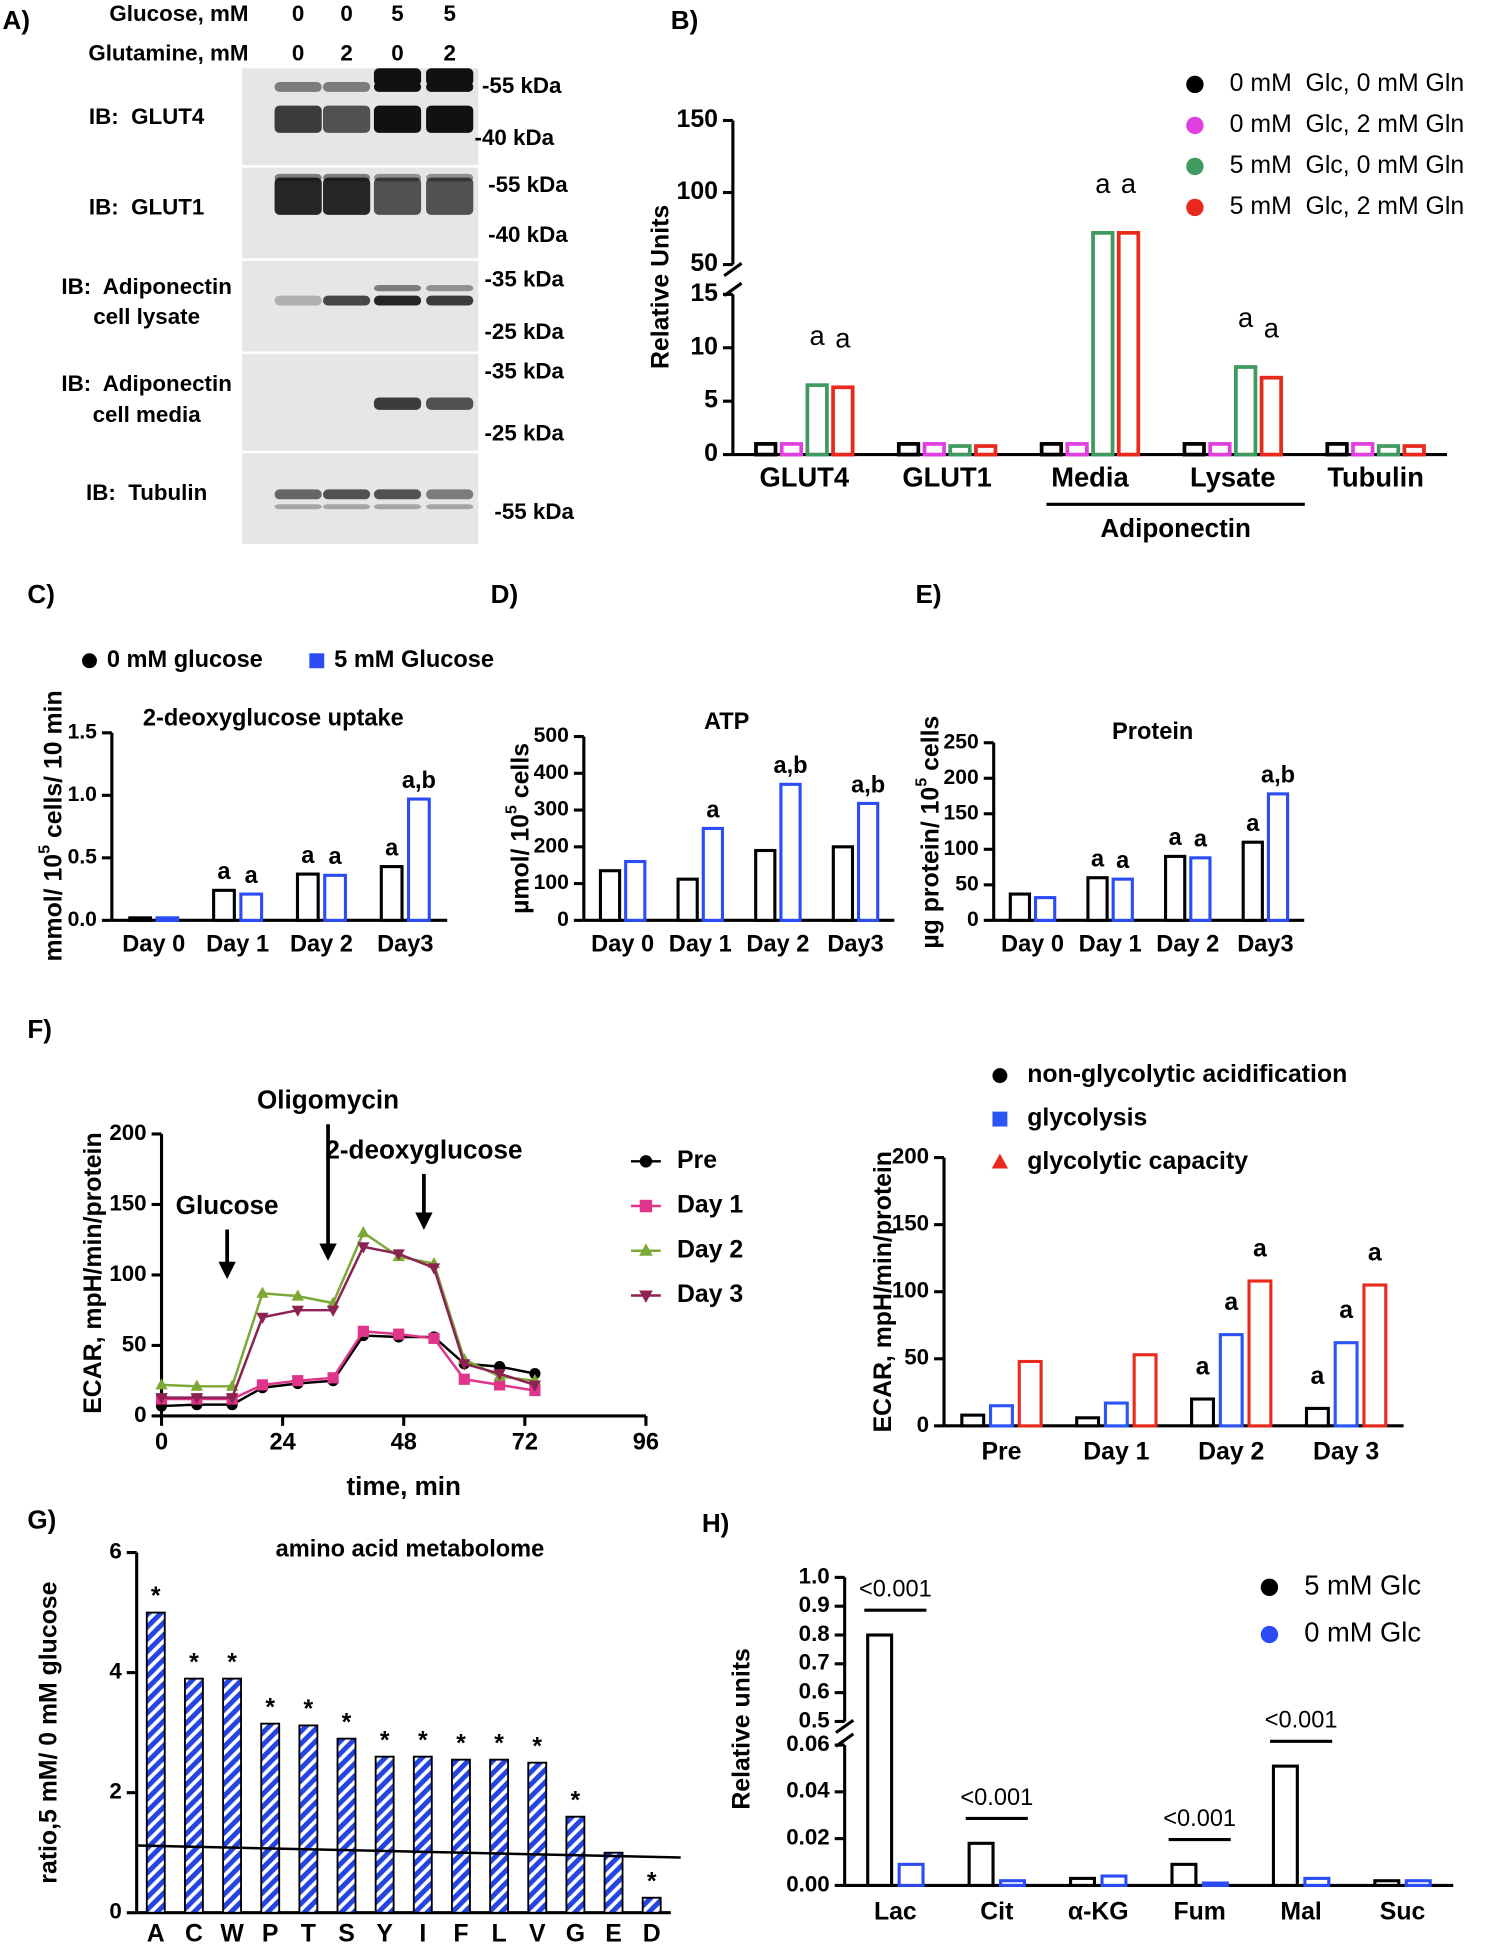 The height and width of the screenshot is (1950, 1503). Describe the element at coordinates (153, 943) in the screenshot. I see `x-tick-label: Day 0` at that location.